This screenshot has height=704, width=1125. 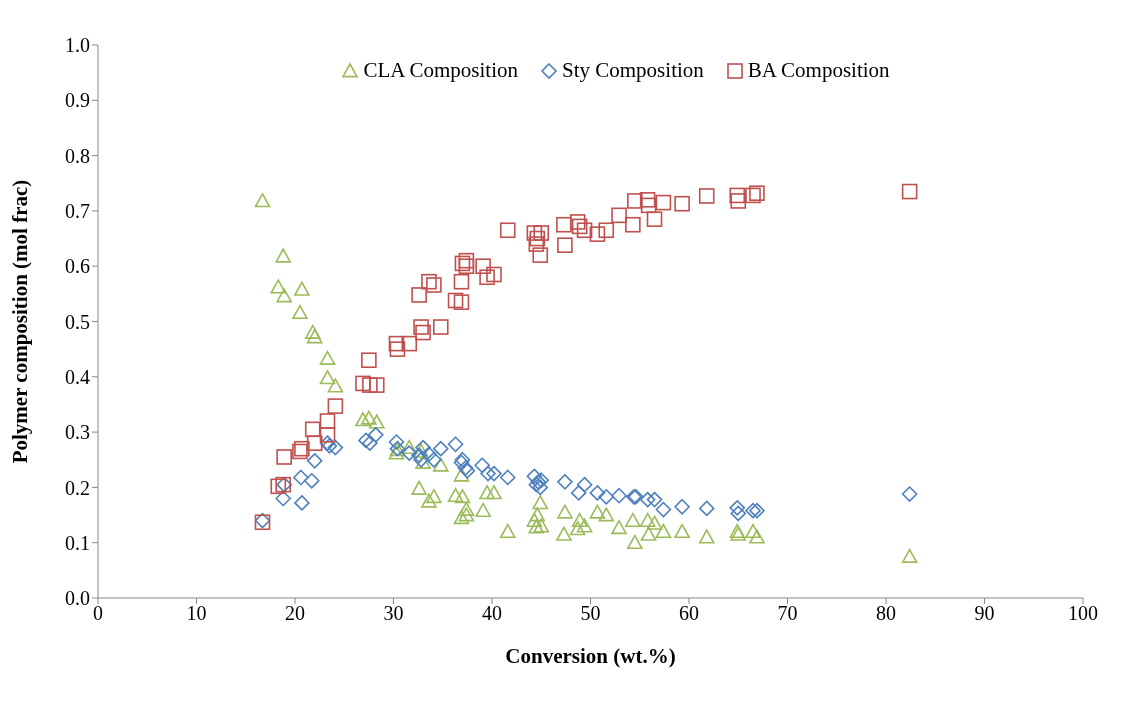 I want to click on y-tick-label: 0.7, so click(x=77, y=211).